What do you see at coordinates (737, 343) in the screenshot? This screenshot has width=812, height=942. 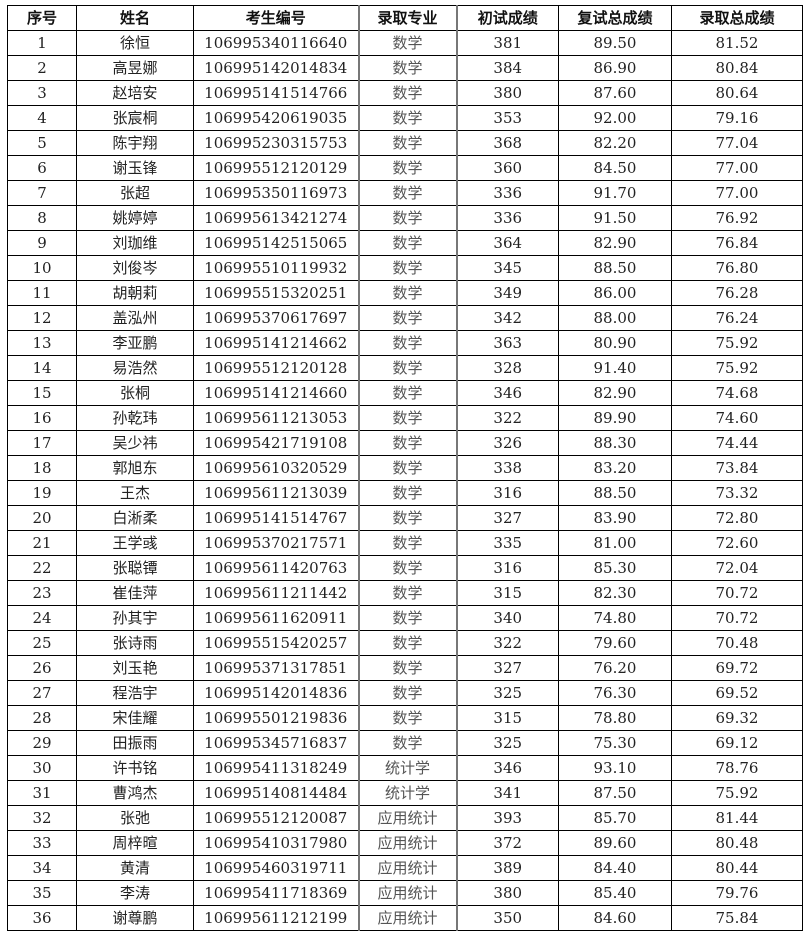 I see `cell-total-score: 75.92` at bounding box center [737, 343].